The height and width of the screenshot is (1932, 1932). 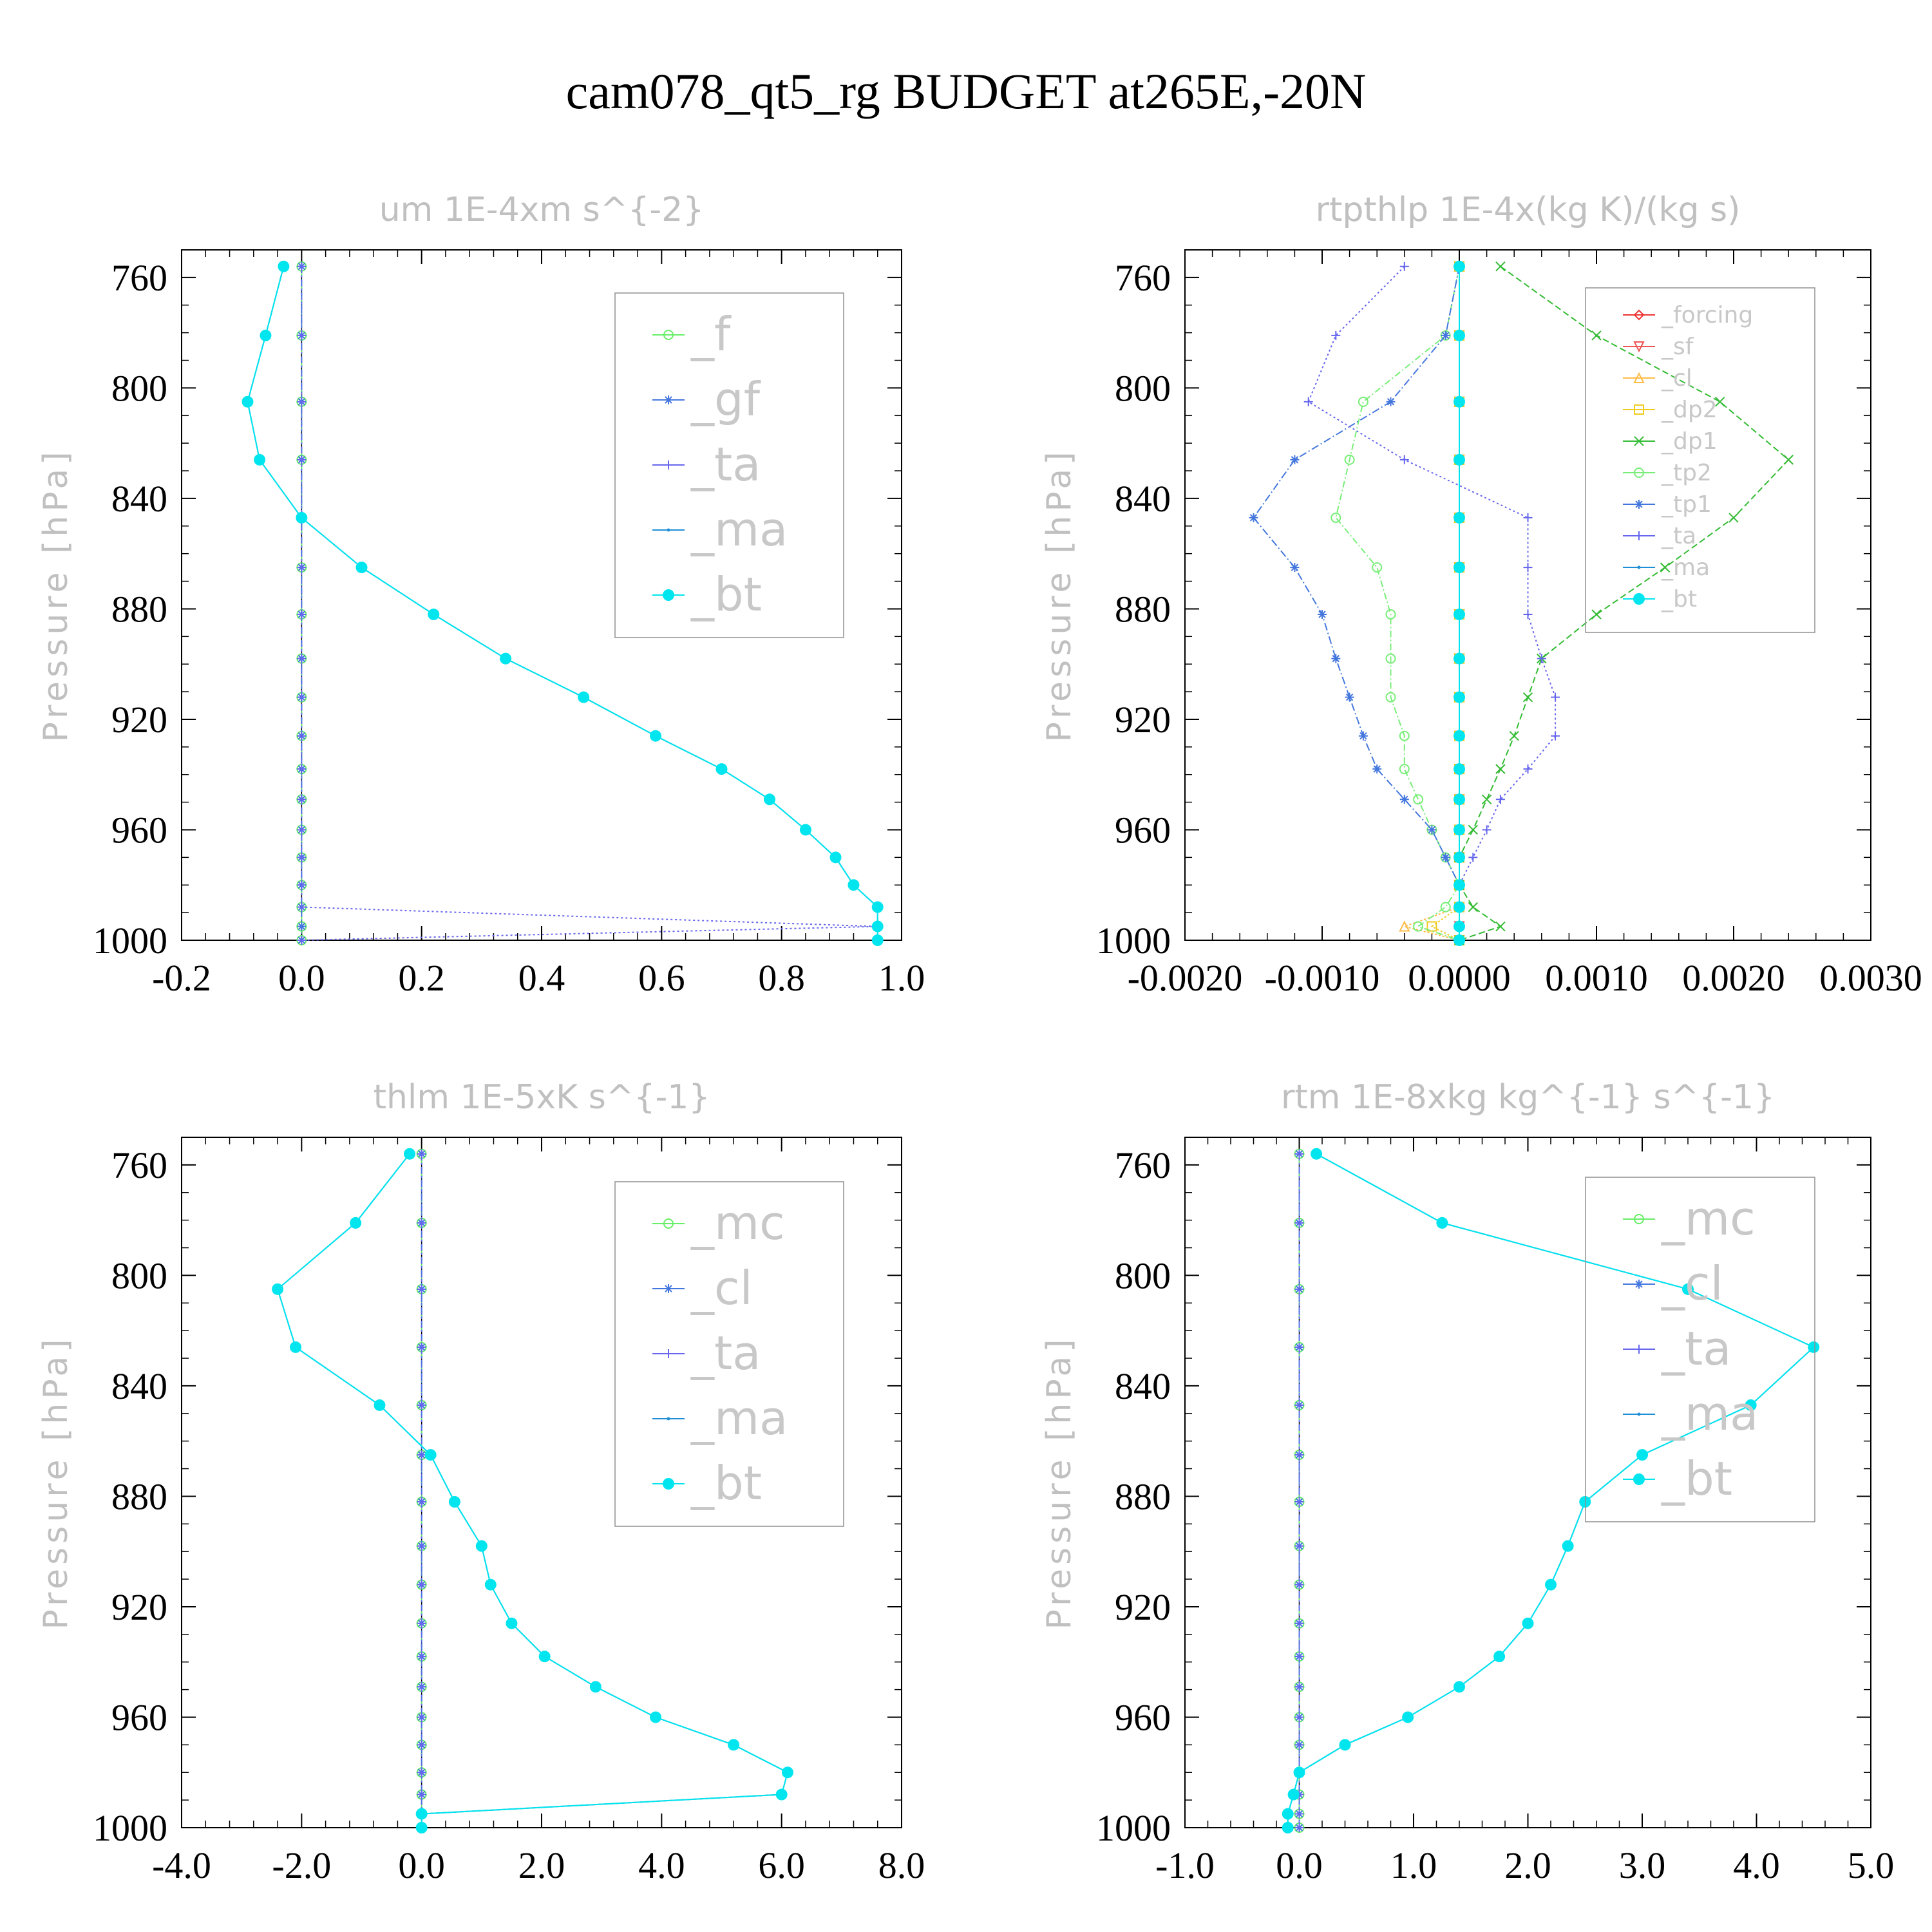 I want to click on series-ma, so click(x=562, y=603).